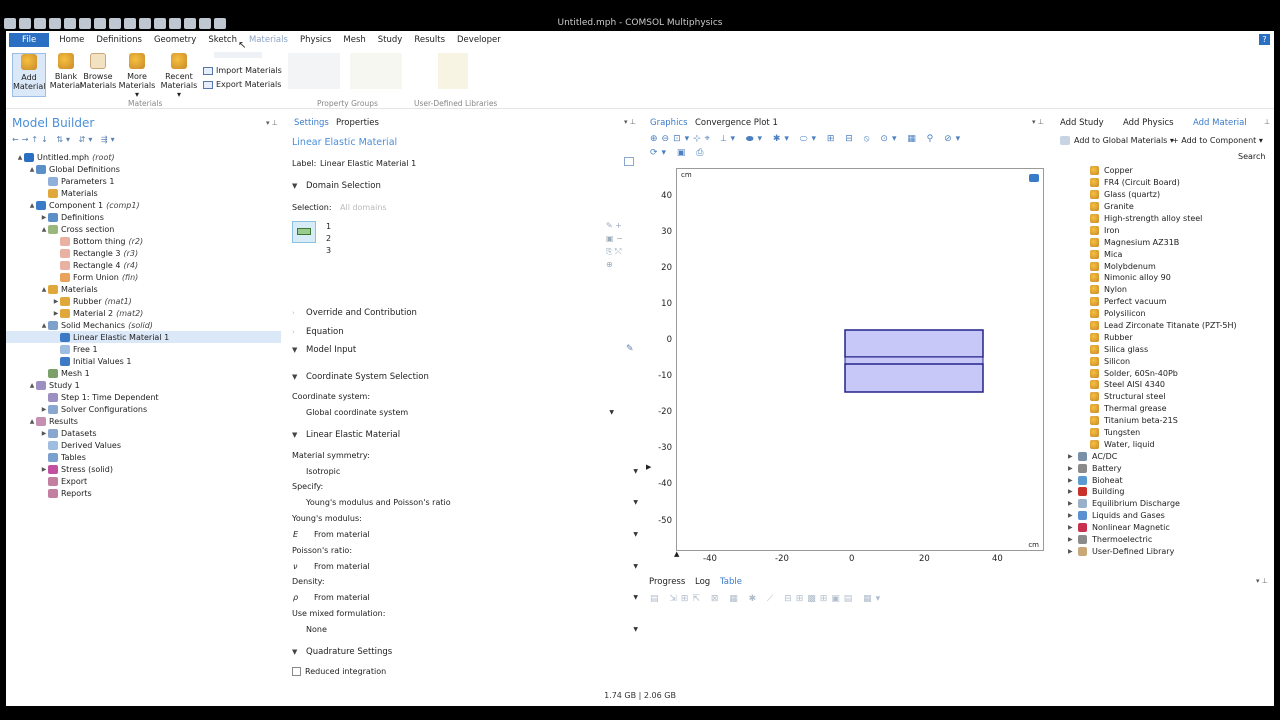 The width and height of the screenshot is (1280, 720). I want to click on blank-material-button: Blank Material, so click(66, 71).